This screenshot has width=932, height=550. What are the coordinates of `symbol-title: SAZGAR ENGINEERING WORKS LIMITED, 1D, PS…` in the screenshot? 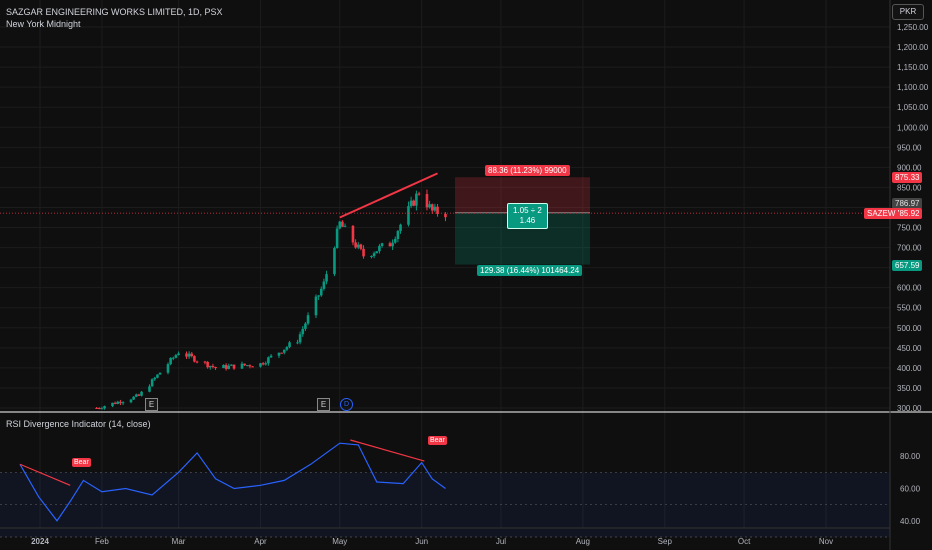 It's located at (114, 12).